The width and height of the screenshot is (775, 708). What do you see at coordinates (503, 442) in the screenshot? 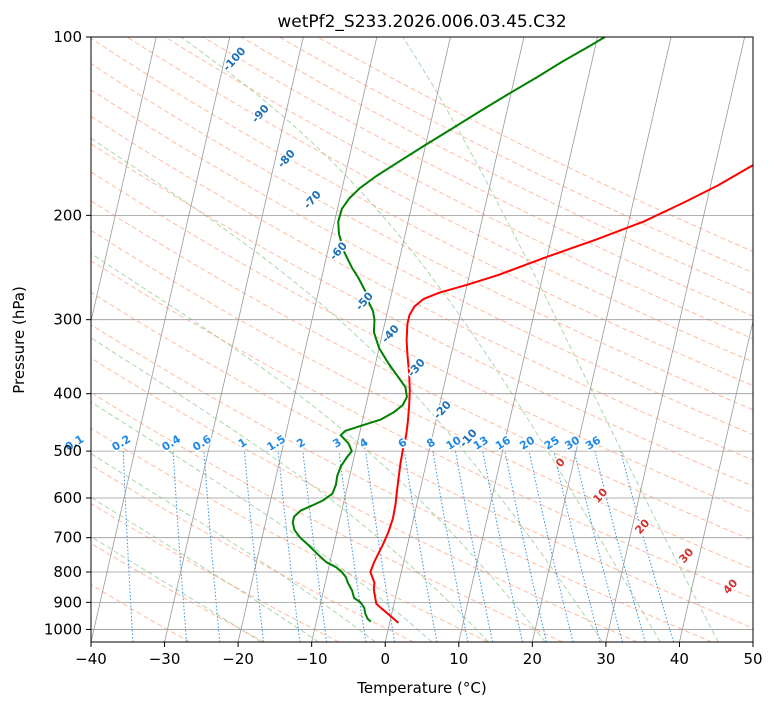
I see `mixing-ratio-label: 16` at bounding box center [503, 442].